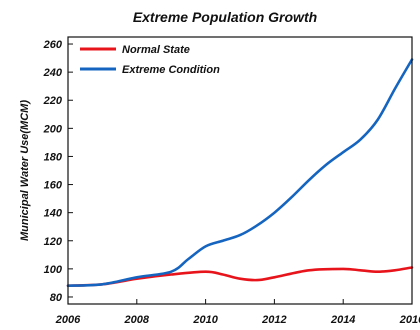 This screenshot has width=420, height=330. What do you see at coordinates (53, 73) in the screenshot?
I see `y-tick-label: 240` at bounding box center [53, 73].